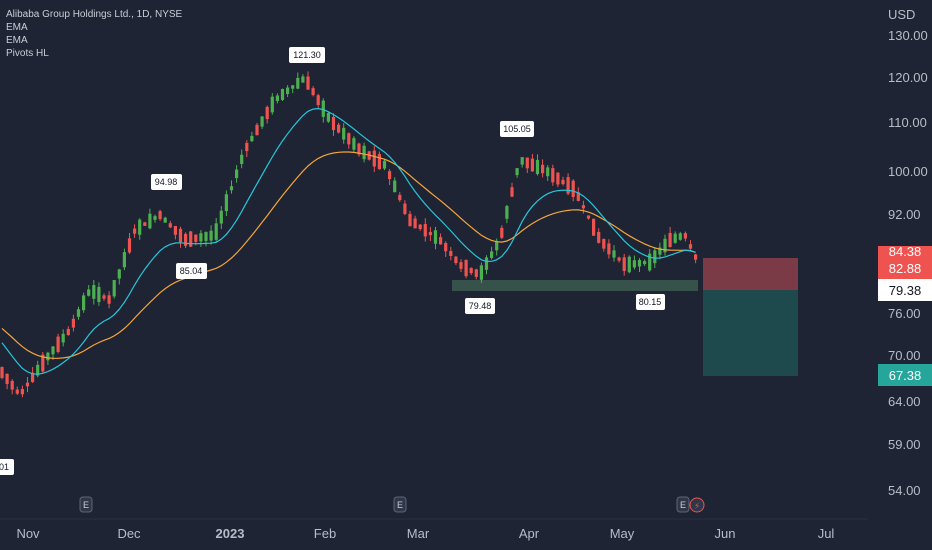 The height and width of the screenshot is (550, 932). Describe the element at coordinates (650, 302) in the screenshot. I see `svg-text: 80.15` at that location.